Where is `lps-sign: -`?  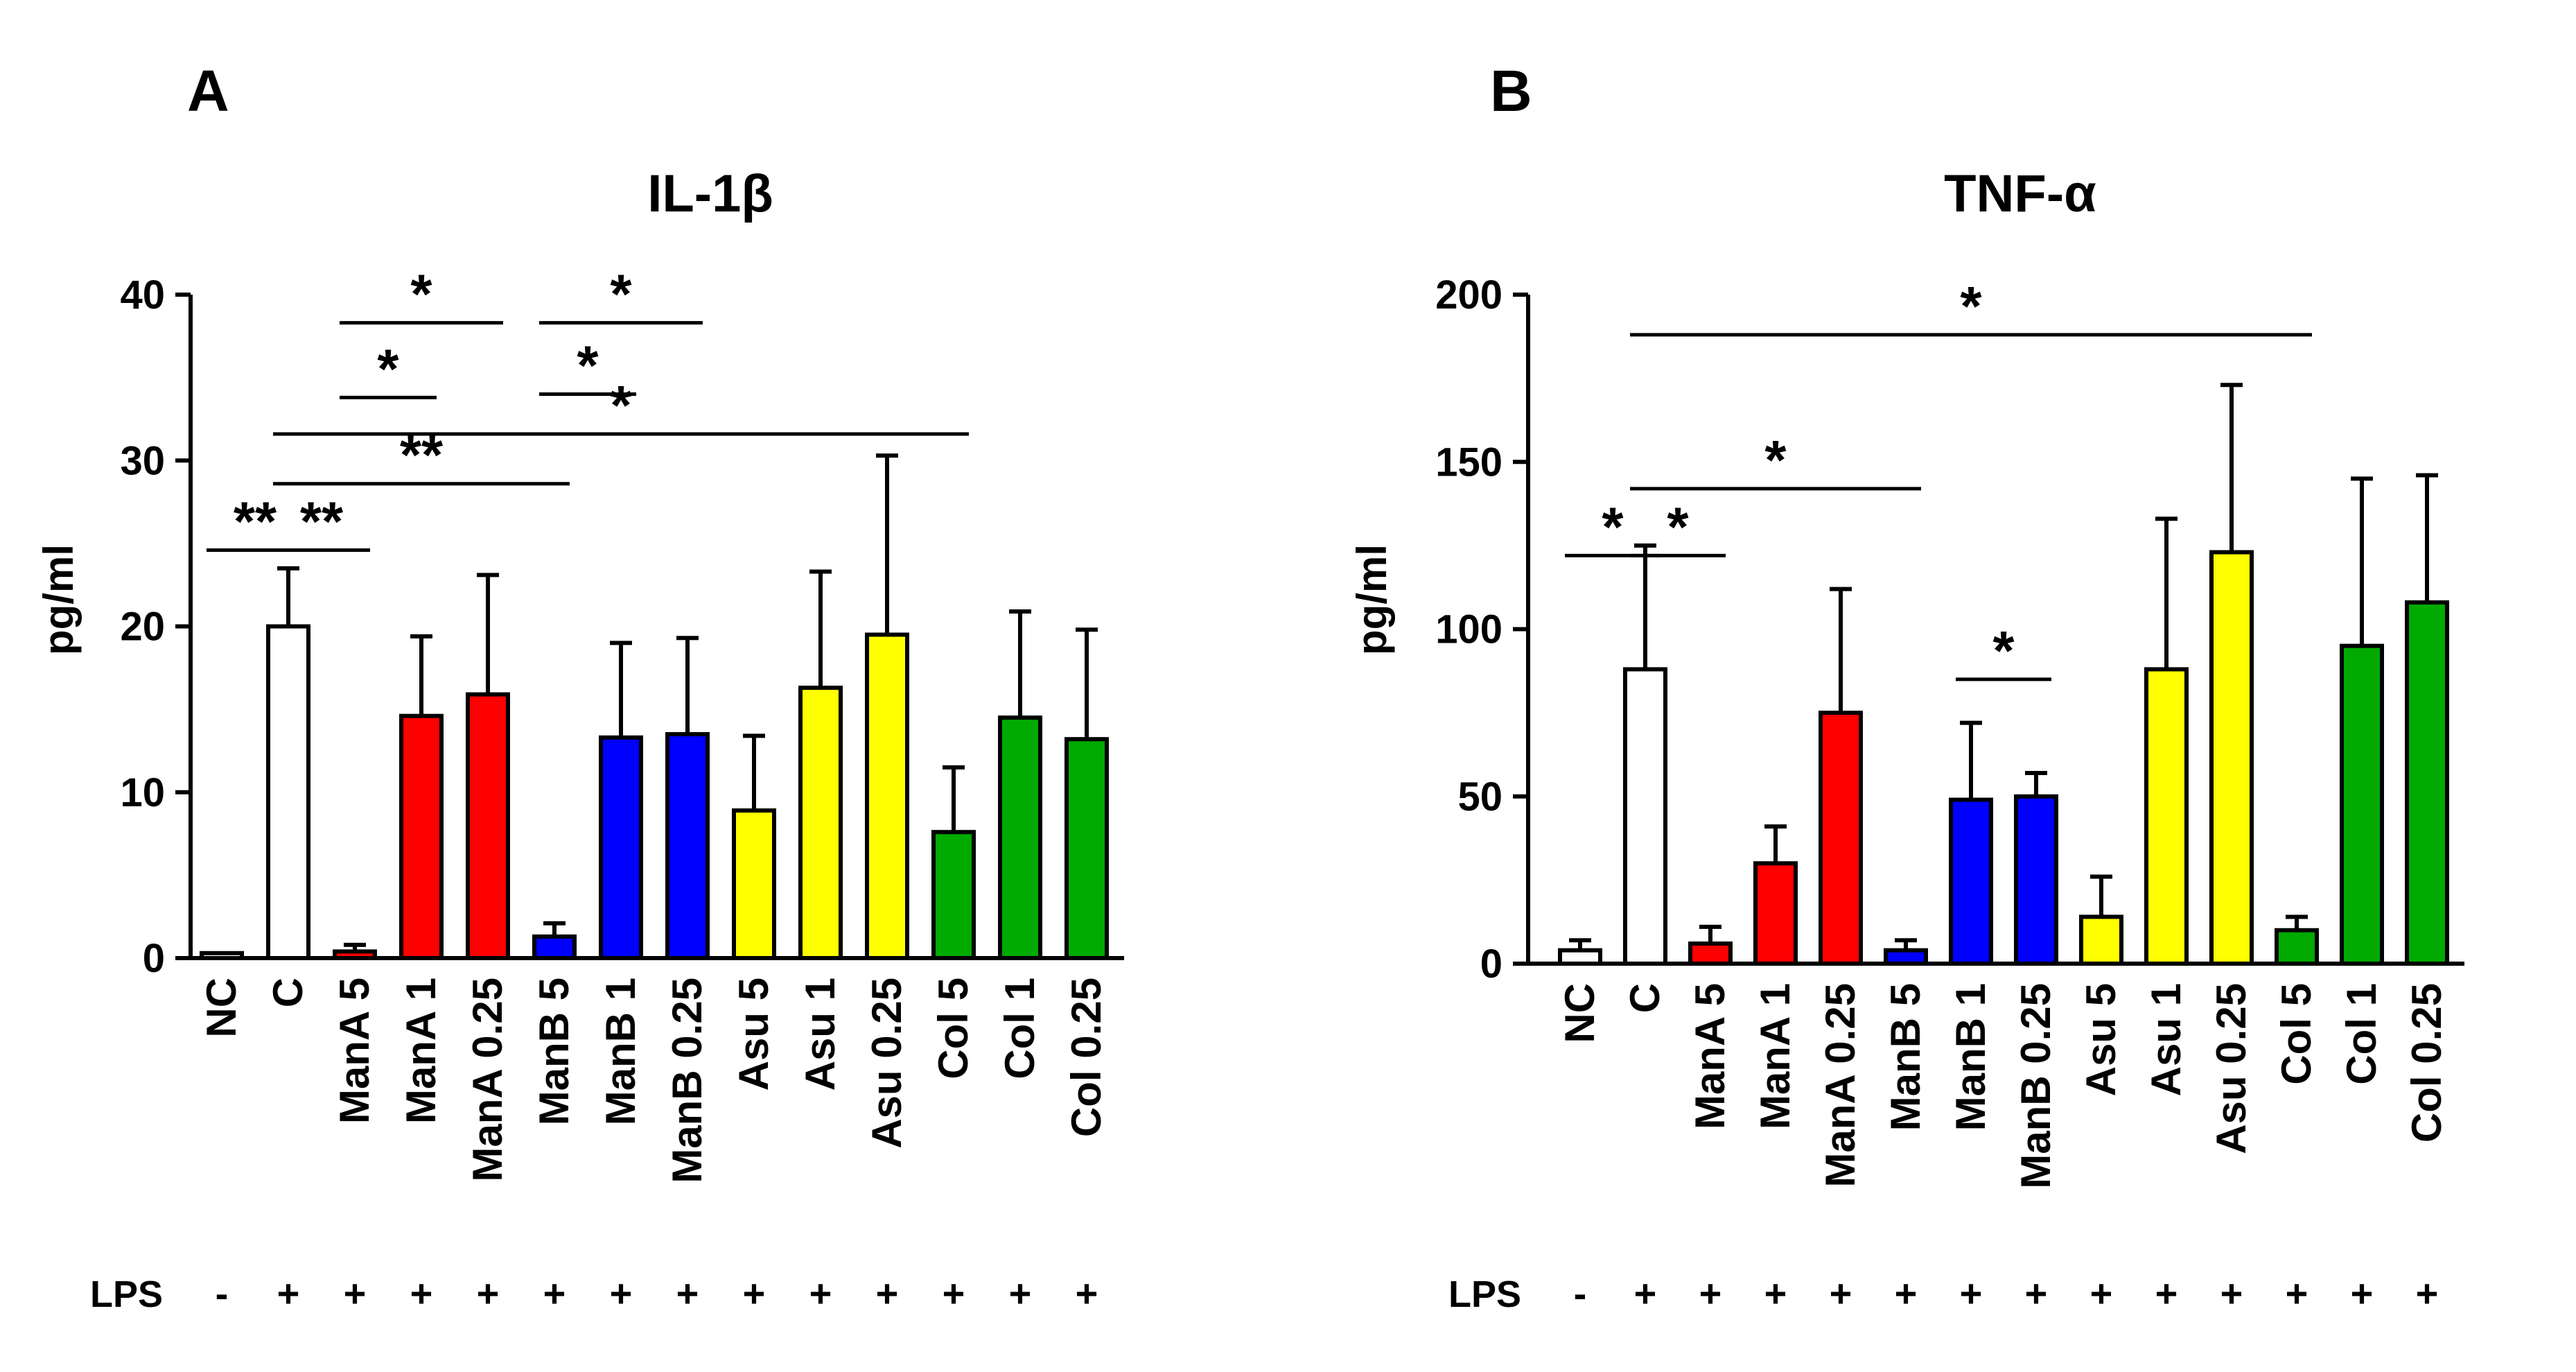 lps-sign: - is located at coordinates (222, 1293).